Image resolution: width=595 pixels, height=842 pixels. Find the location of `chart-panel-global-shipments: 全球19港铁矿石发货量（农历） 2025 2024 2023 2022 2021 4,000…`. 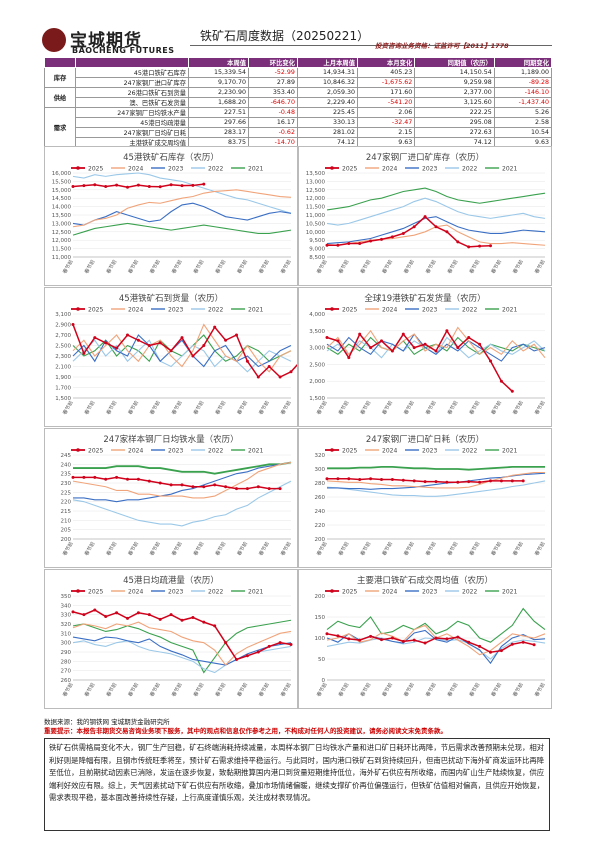

chart-panel-global-shipments: 全球19港铁矿石发货量（农历） 2025 2024 2023 2022 2021 4,000… is located at coordinates (425, 357).